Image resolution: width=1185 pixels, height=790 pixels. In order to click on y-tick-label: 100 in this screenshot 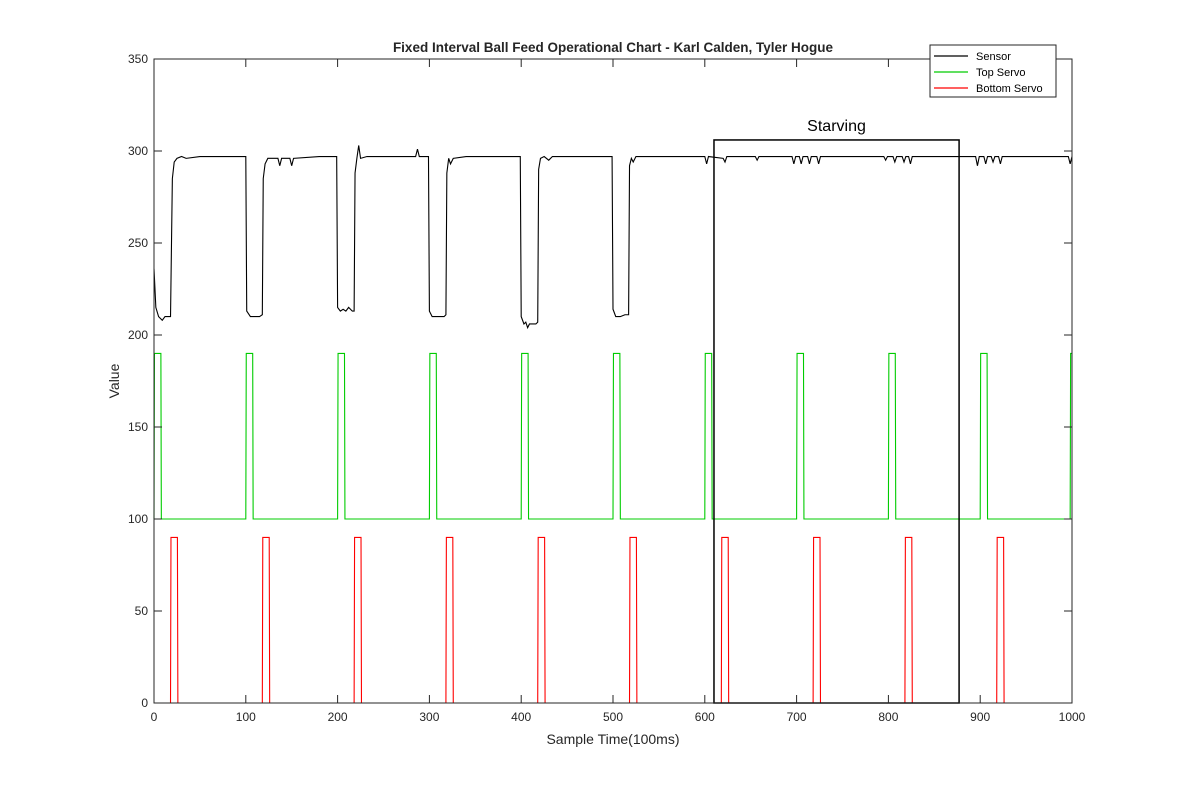, I will do `click(138, 519)`.